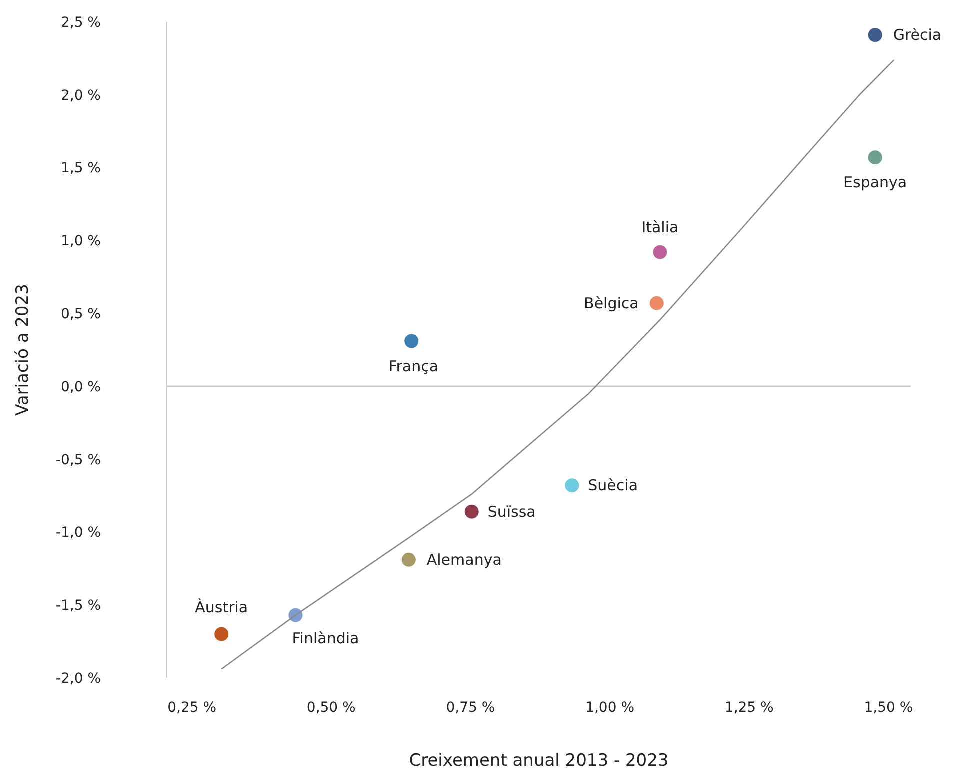 The width and height of the screenshot is (963, 780). What do you see at coordinates (464, 559) in the screenshot?
I see `series-label: Alemanya` at bounding box center [464, 559].